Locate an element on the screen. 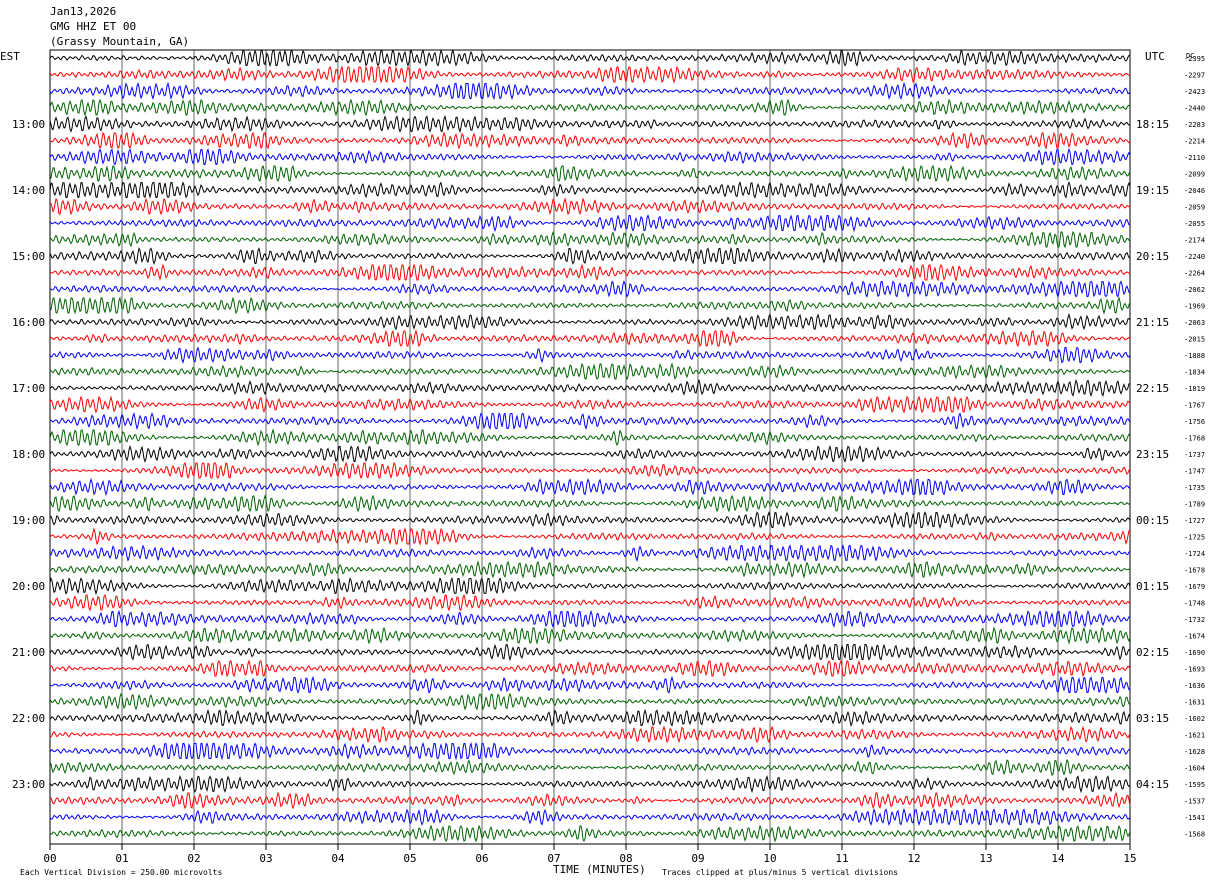 The height and width of the screenshot is (886, 1210). est-hour-label: 18:00 is located at coordinates (28, 454).